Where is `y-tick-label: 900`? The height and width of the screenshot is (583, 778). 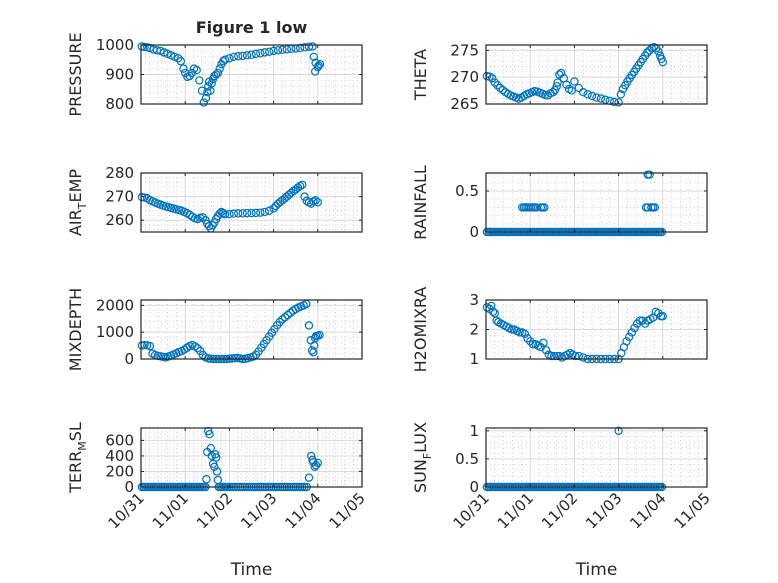 y-tick-label: 900 is located at coordinates (119, 75).